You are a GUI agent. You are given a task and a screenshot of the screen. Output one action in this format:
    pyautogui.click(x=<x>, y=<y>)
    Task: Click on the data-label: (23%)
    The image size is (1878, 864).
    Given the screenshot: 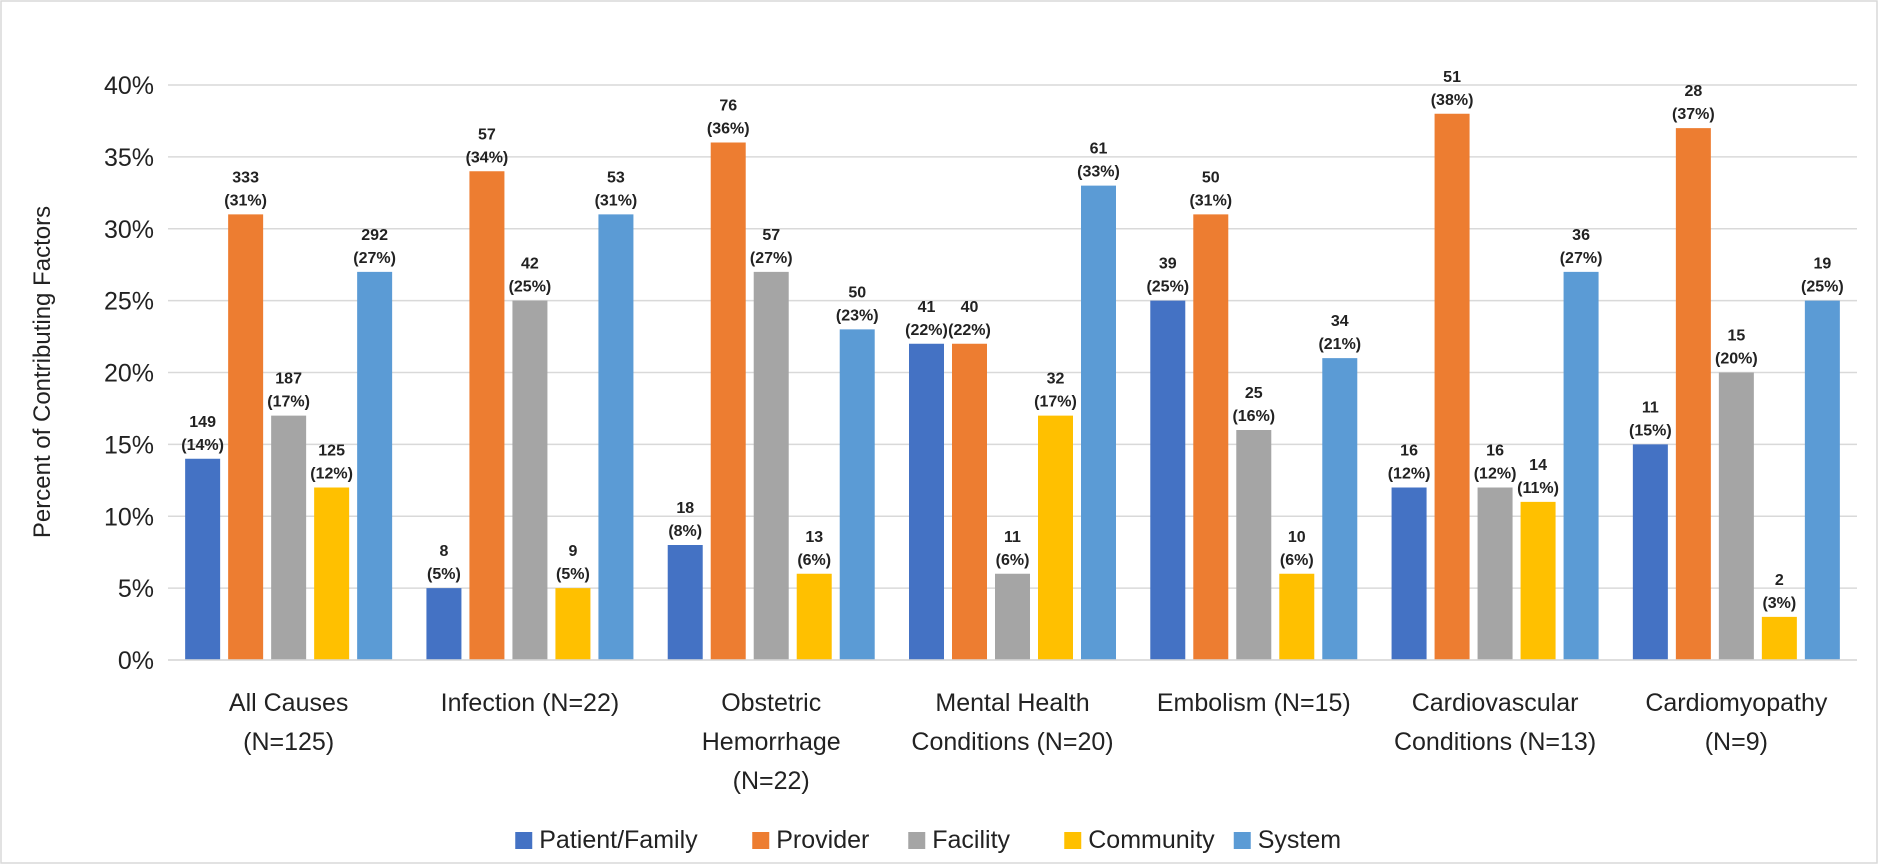 What is the action you would take?
    pyautogui.click(x=857, y=315)
    